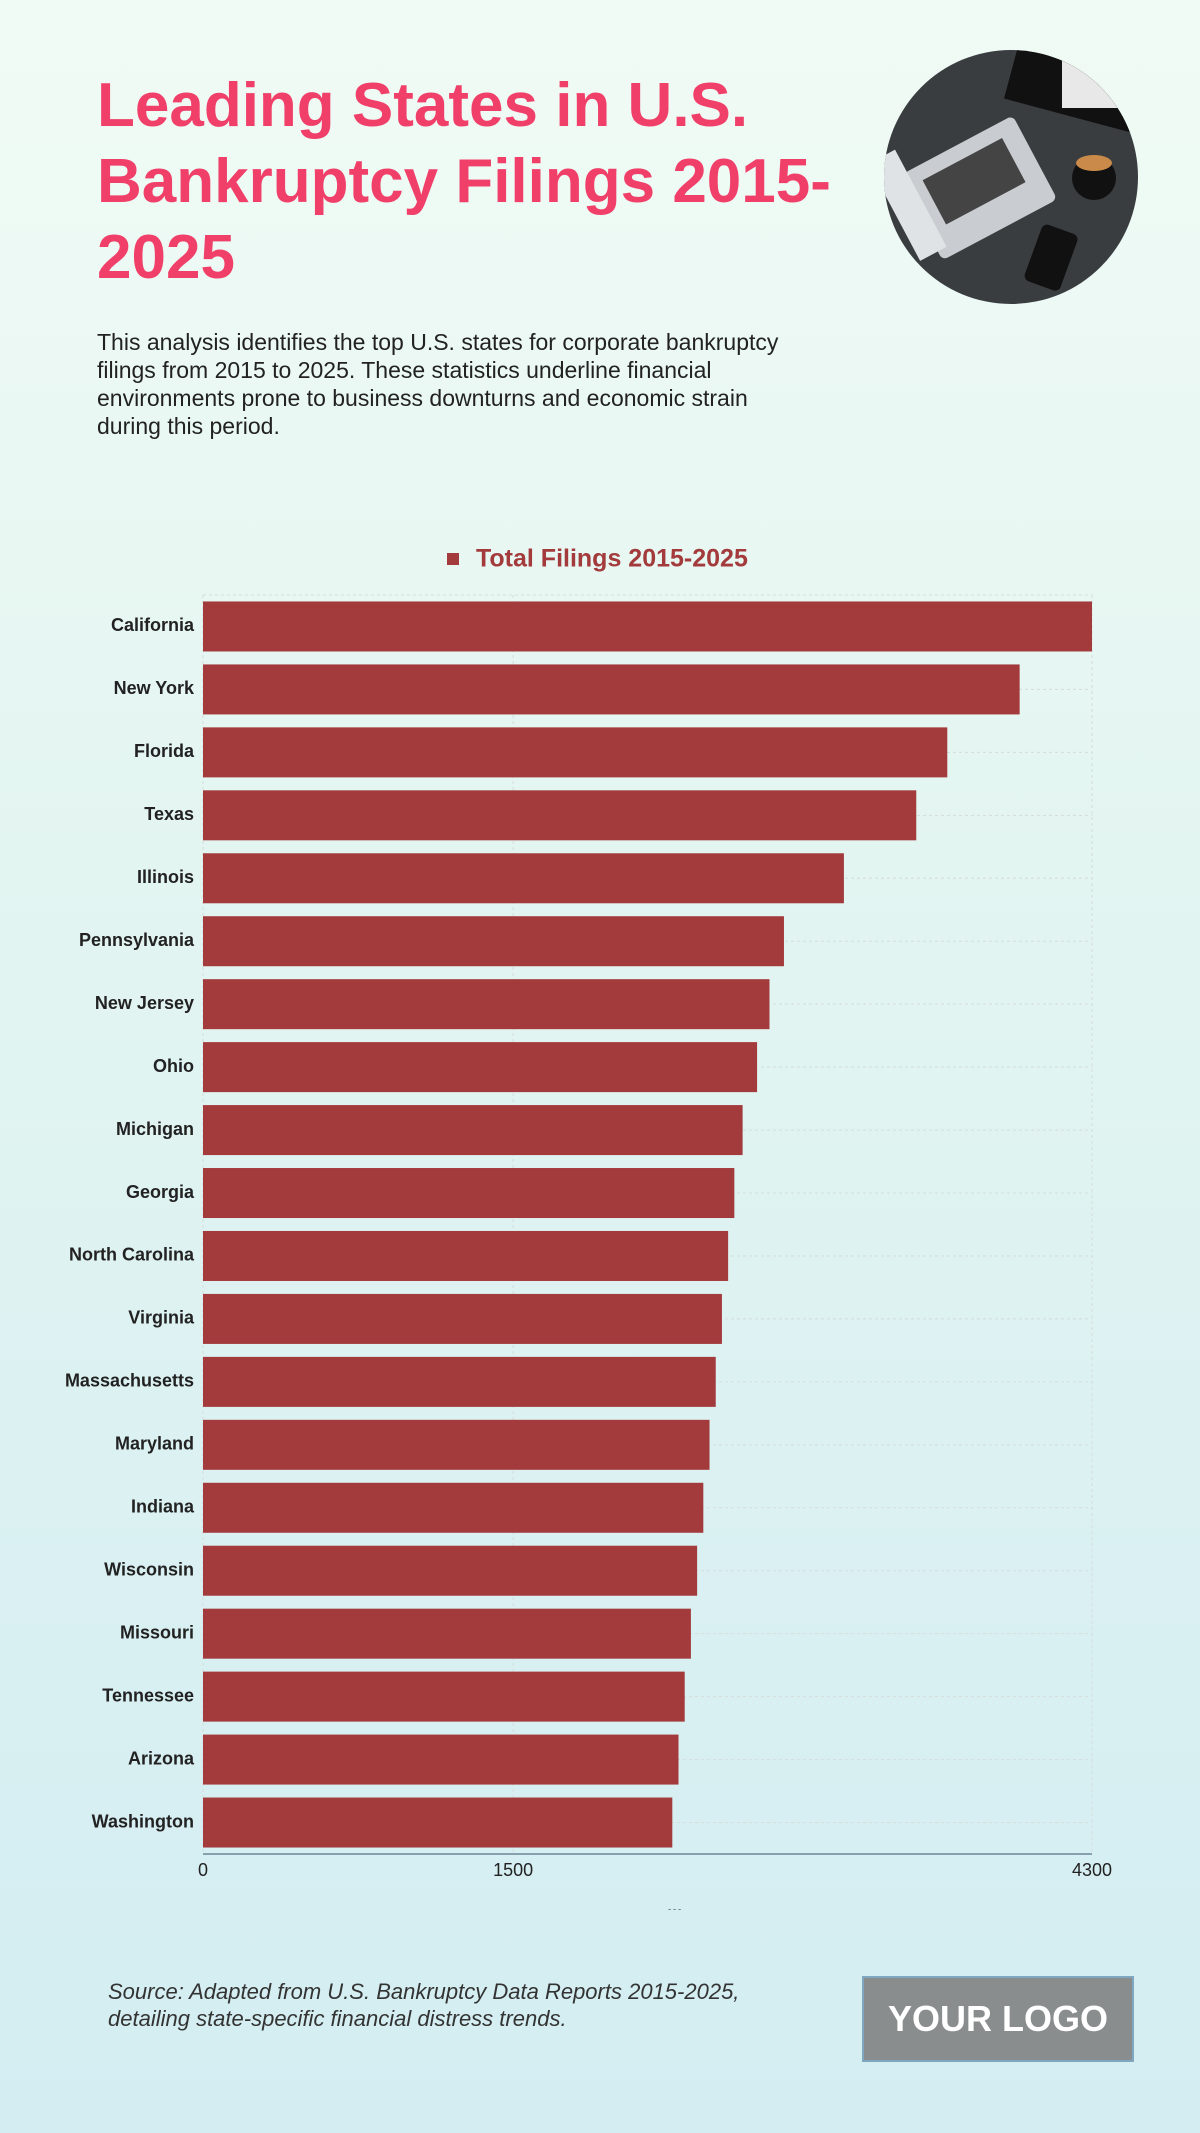 The width and height of the screenshot is (1200, 2133). Describe the element at coordinates (129, 1381) in the screenshot. I see `y-tick-label: Massachusetts` at that location.